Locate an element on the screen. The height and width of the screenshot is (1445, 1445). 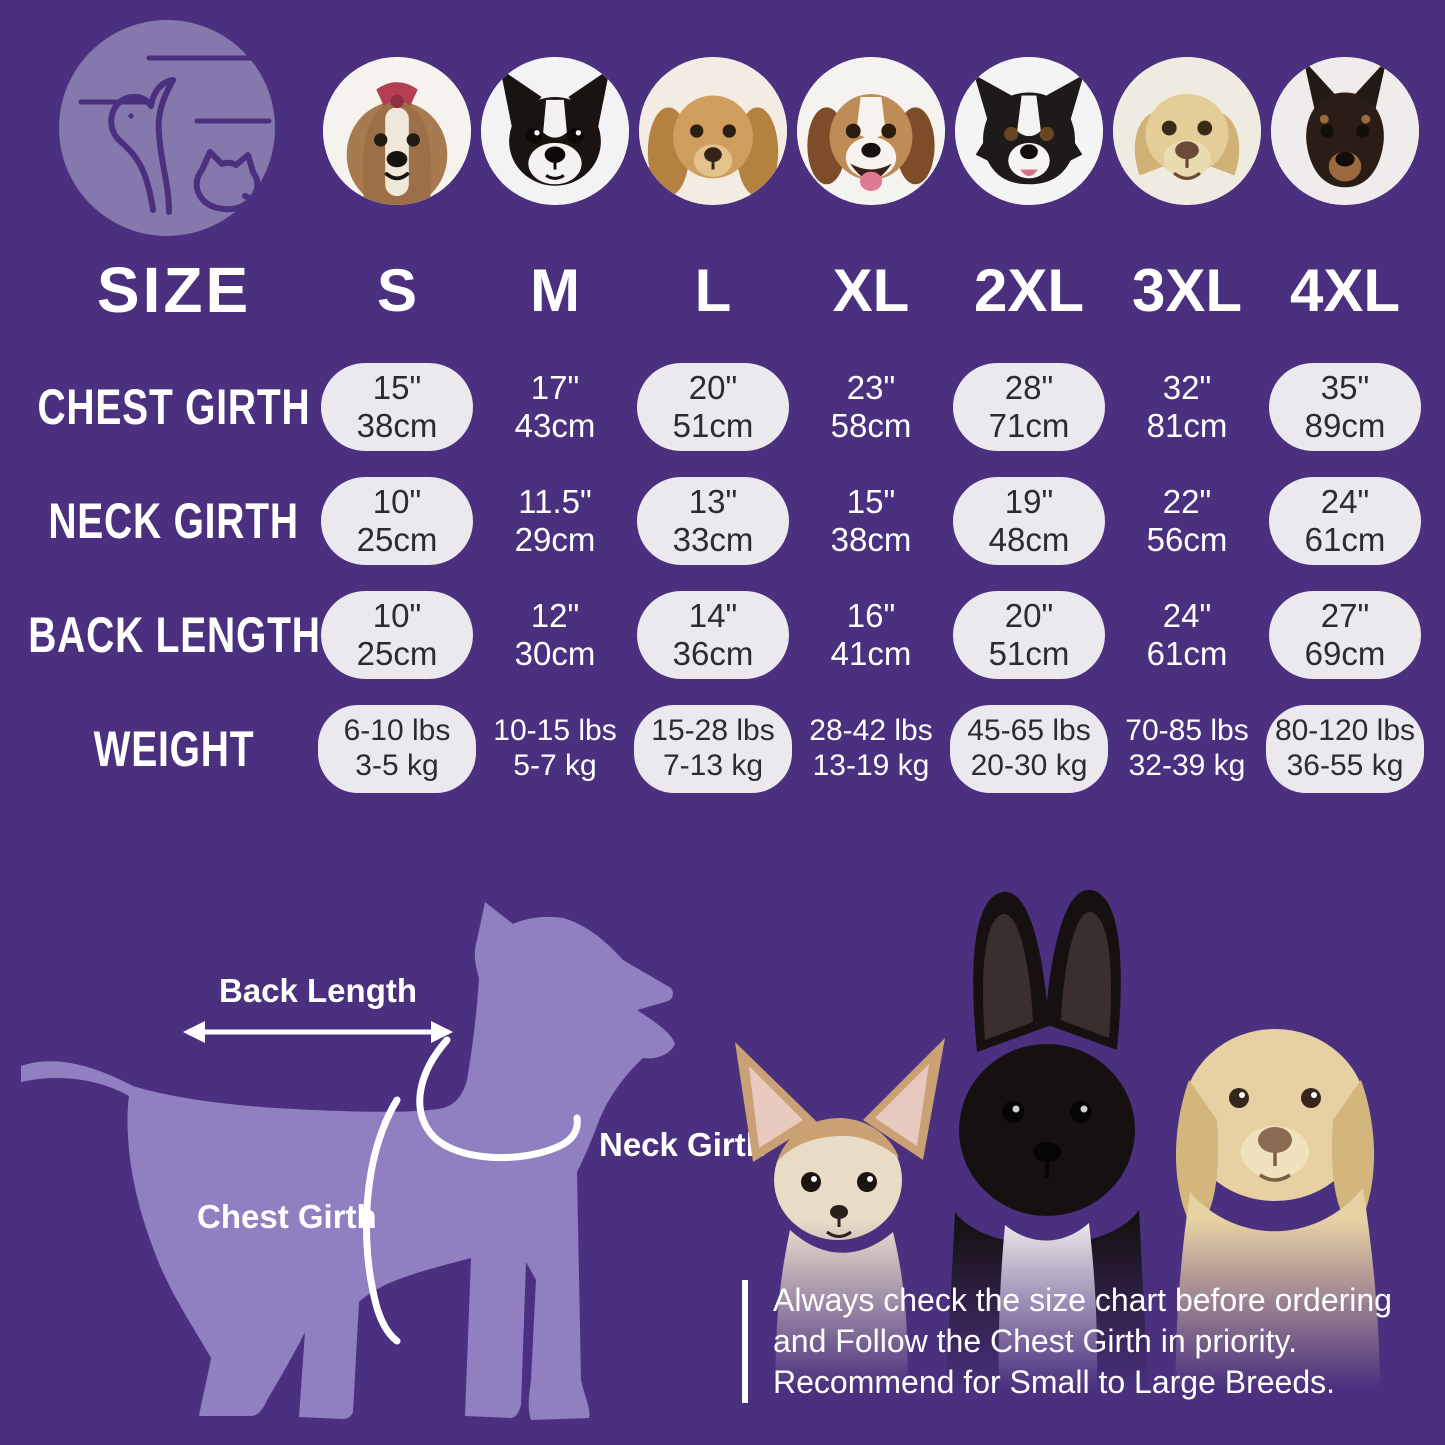
value-back-length-xl: 16" 41cm is located at coordinates (871, 634).